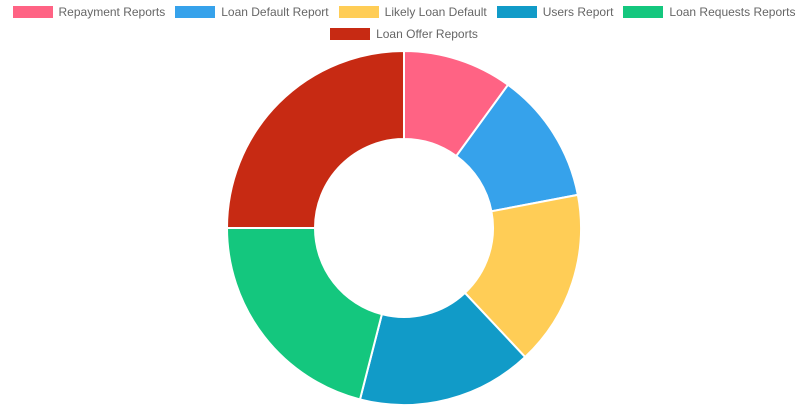 Image resolution: width=808 pixels, height=410 pixels. I want to click on legend-label: Loan Requests Reports, so click(732, 12).